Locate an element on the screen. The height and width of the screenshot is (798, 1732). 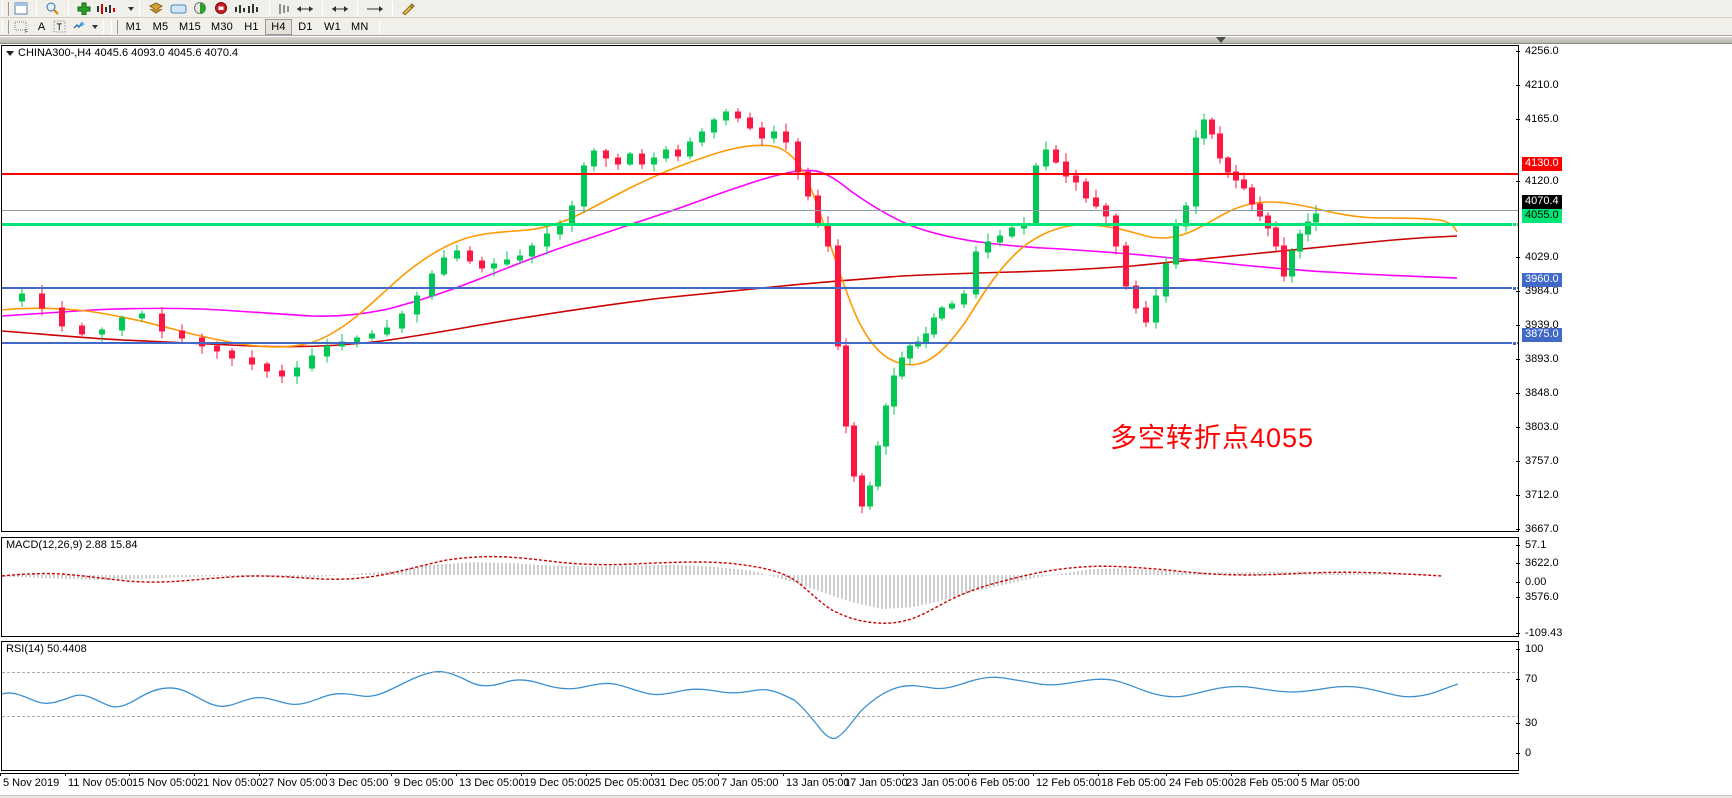
price-tick: 3893.0 is located at coordinates (1537, 359).